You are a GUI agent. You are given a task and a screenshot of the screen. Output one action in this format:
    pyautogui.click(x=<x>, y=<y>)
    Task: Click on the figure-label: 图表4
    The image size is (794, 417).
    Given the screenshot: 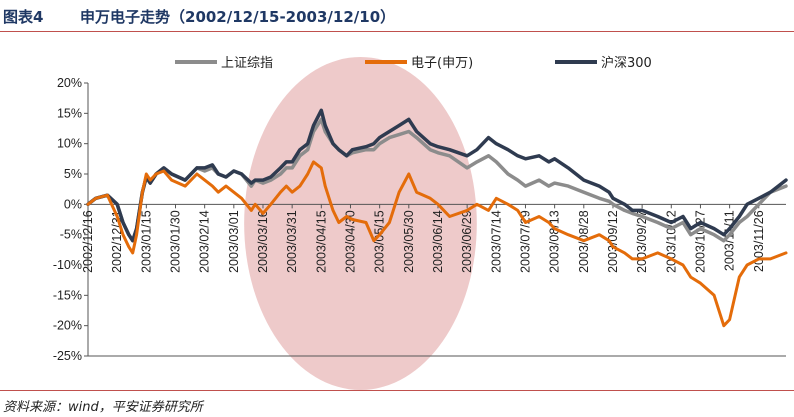 What is the action you would take?
    pyautogui.click(x=23, y=17)
    